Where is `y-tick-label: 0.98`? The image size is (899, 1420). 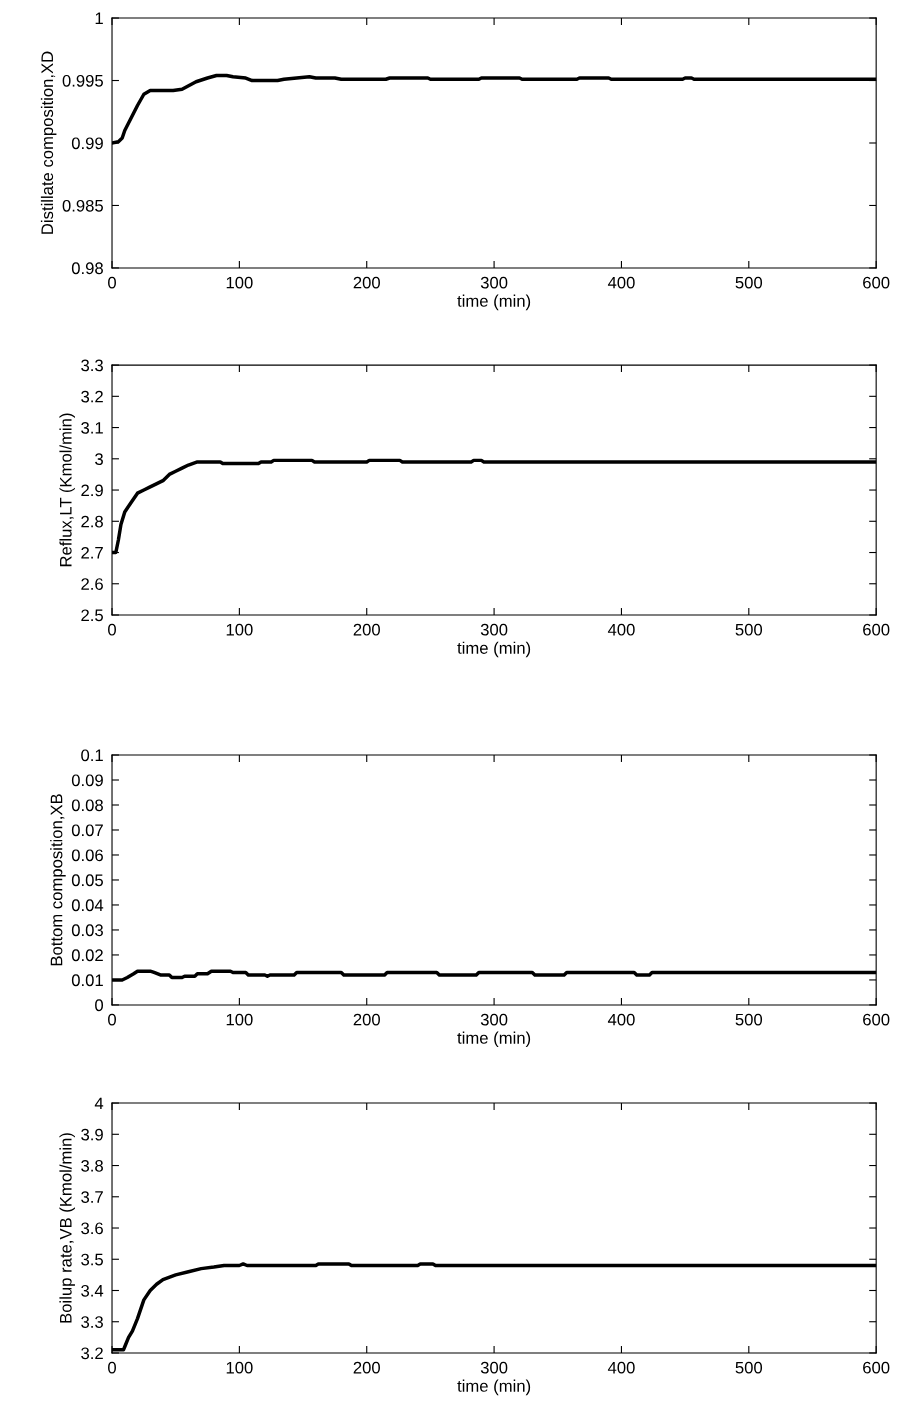 y-tick-label: 0.98 is located at coordinates (87, 268).